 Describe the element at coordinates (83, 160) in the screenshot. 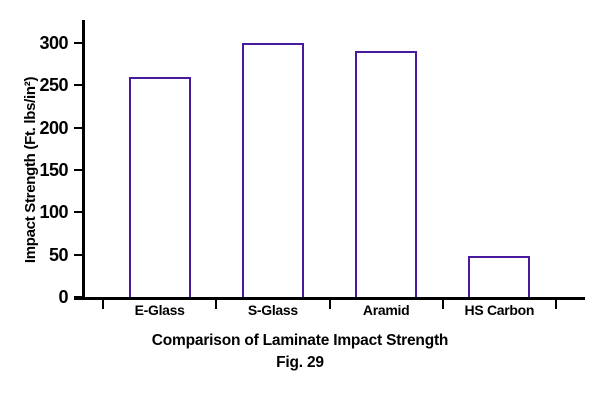

I see `y-axis-line` at that location.